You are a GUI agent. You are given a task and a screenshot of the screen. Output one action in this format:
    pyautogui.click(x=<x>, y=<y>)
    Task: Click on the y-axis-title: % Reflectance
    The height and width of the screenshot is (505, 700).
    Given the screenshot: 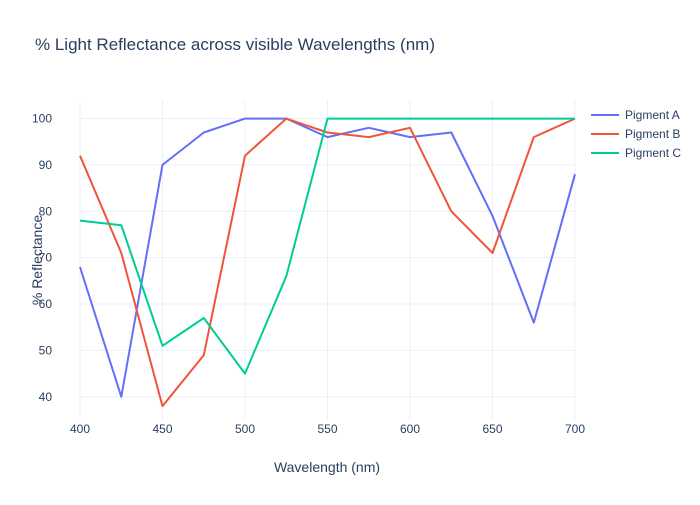 What is the action you would take?
    pyautogui.click(x=37, y=260)
    